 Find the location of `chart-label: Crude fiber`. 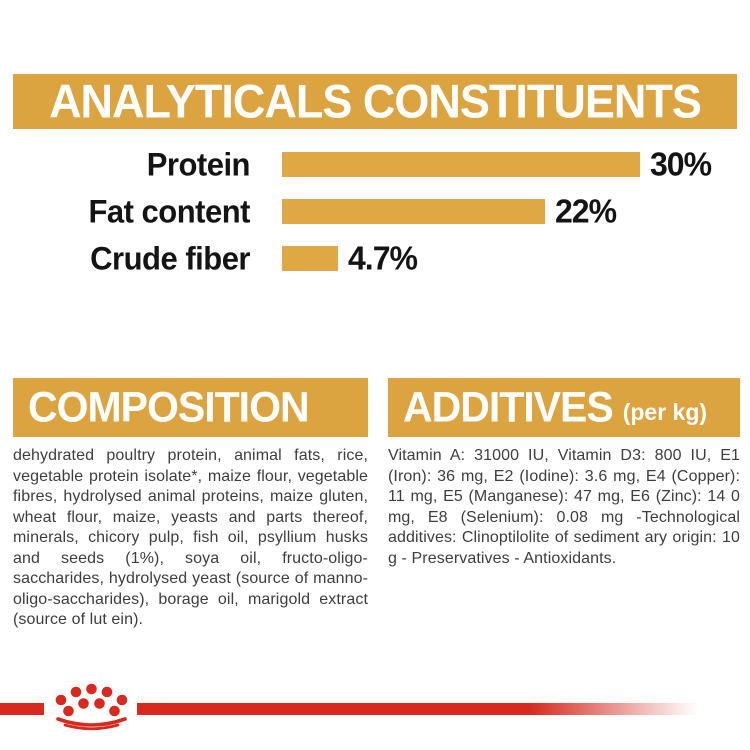

chart-label: Crude fiber is located at coordinates (170, 258).